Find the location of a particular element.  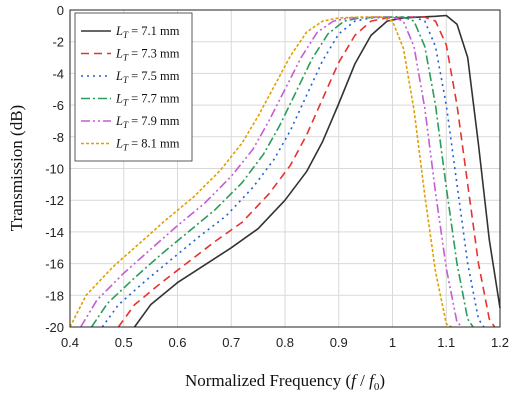

x-tick-label: 0.9 is located at coordinates (339, 342).